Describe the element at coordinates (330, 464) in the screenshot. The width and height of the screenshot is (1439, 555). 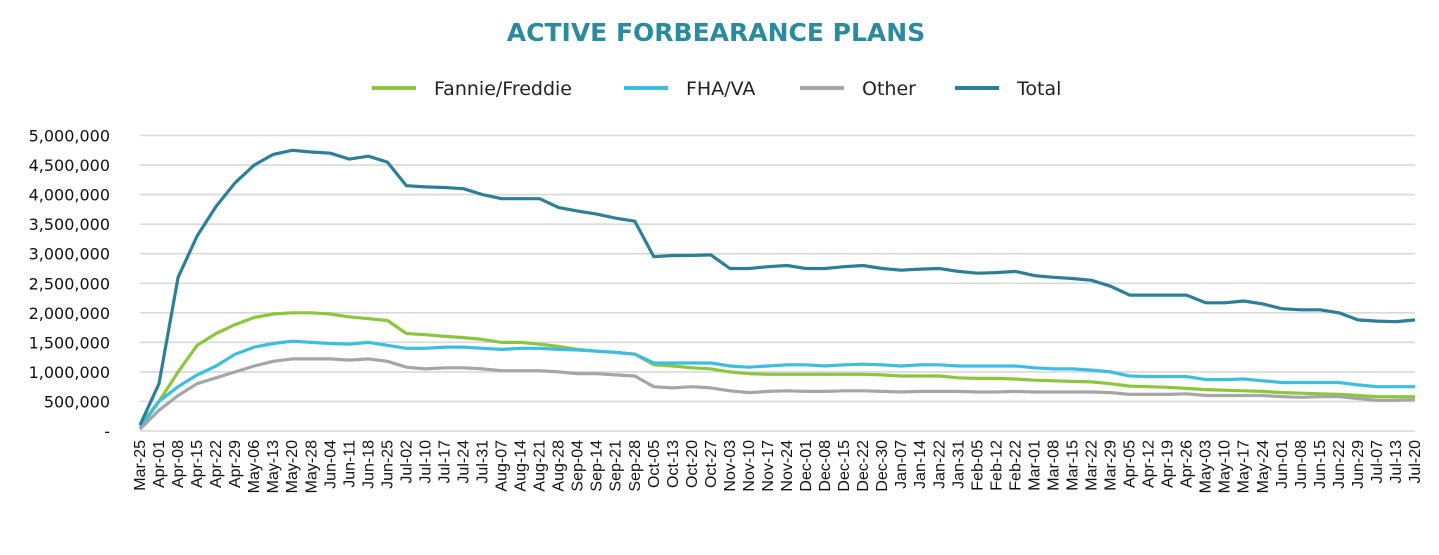
I see `x-tick-label: Jun-04` at that location.